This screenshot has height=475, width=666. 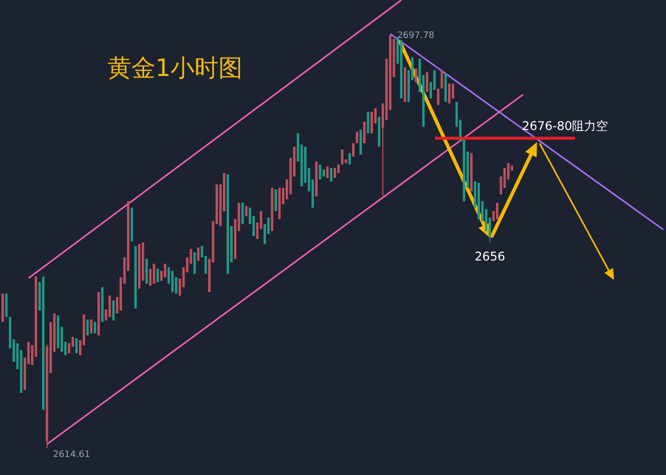 I want to click on text: 黄金1小时图, so click(x=175, y=68).